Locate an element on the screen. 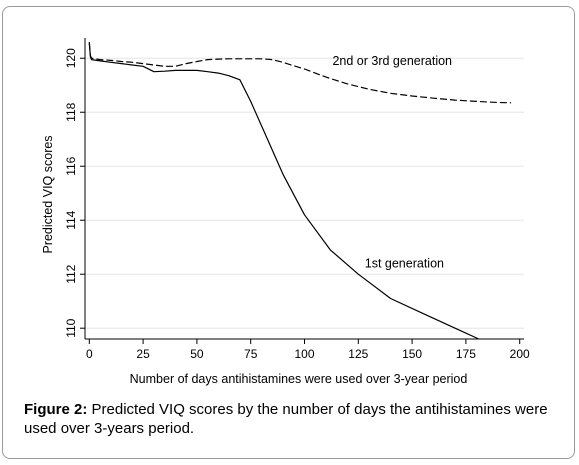 This screenshot has width=579, height=465. x-tick-label: 75 is located at coordinates (251, 354).